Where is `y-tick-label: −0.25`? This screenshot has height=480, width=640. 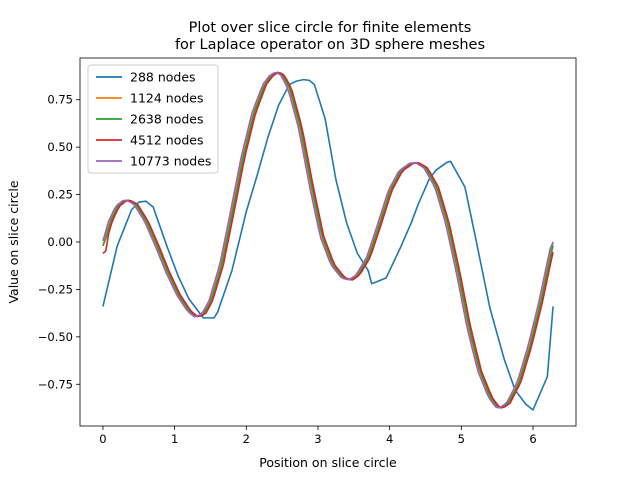 y-tick-label: −0.25 is located at coordinates (55, 289).